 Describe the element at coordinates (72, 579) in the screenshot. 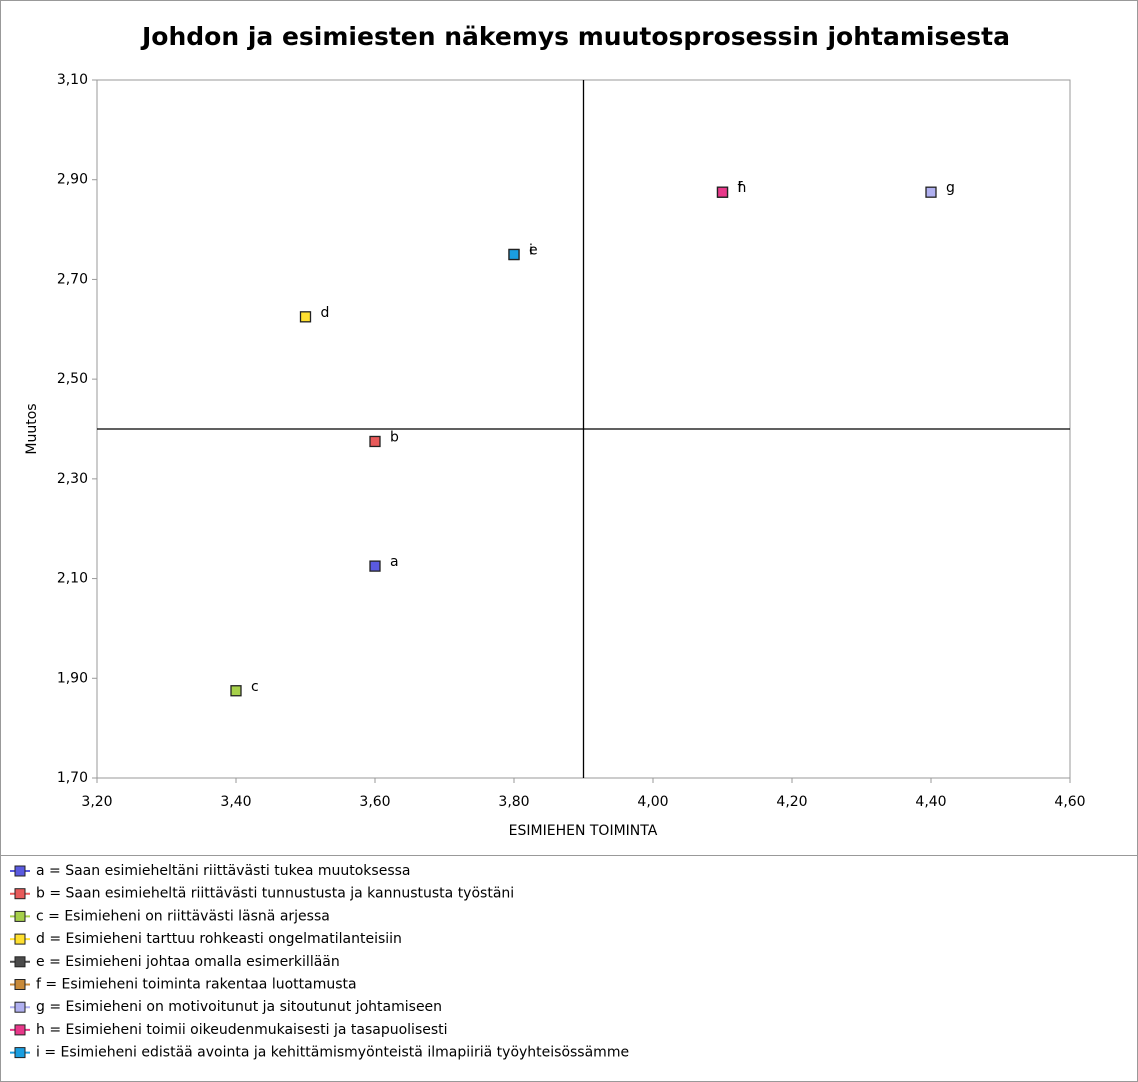

I see `y-tick-label: 2,10` at that location.